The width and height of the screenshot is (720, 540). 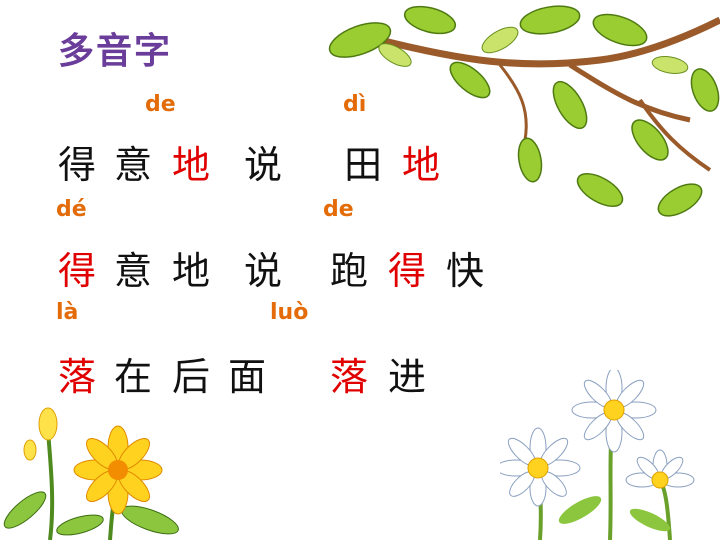 I want to click on char-row1-5: 田, so click(x=363, y=165).